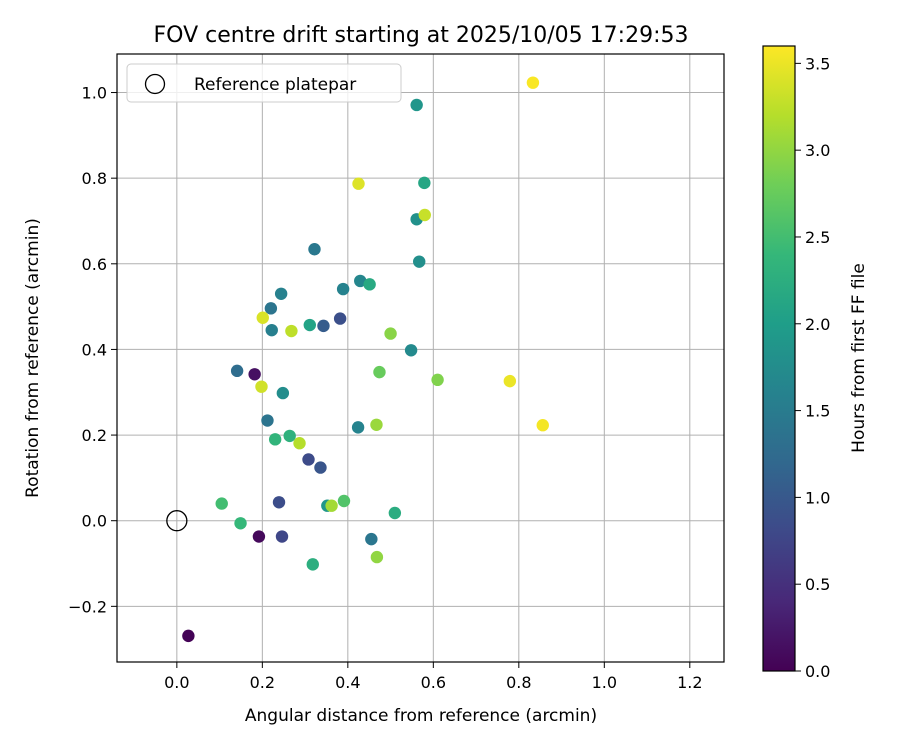  What do you see at coordinates (817, 324) in the screenshot?
I see `colorbar-tick-label: 2.0` at bounding box center [817, 324].